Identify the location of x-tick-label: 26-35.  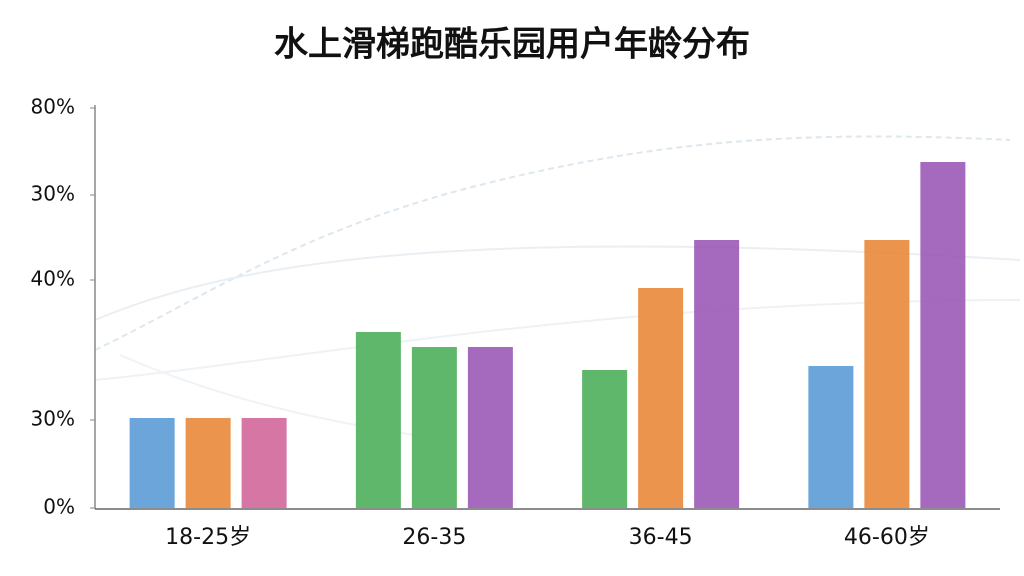
(434, 537).